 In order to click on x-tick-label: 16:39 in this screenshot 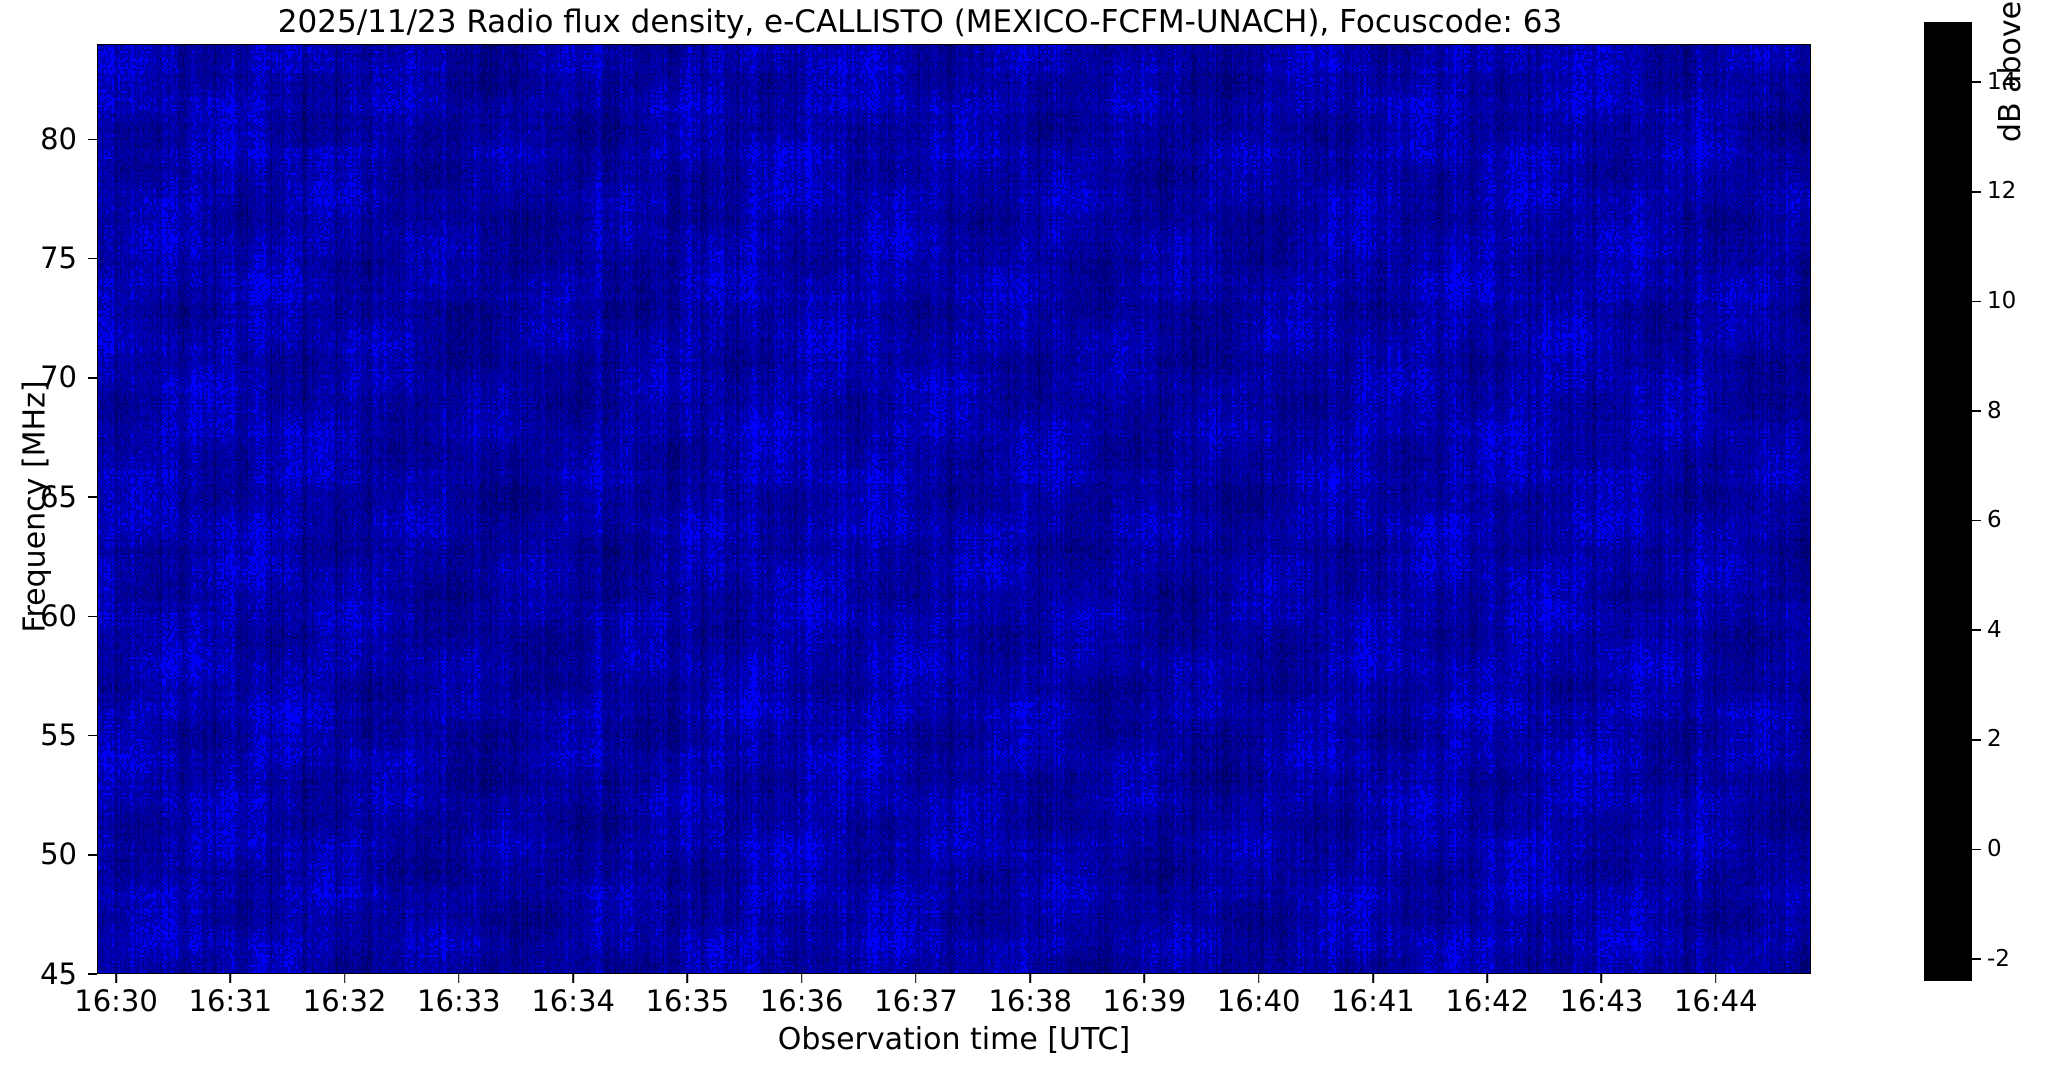, I will do `click(1144, 1001)`.